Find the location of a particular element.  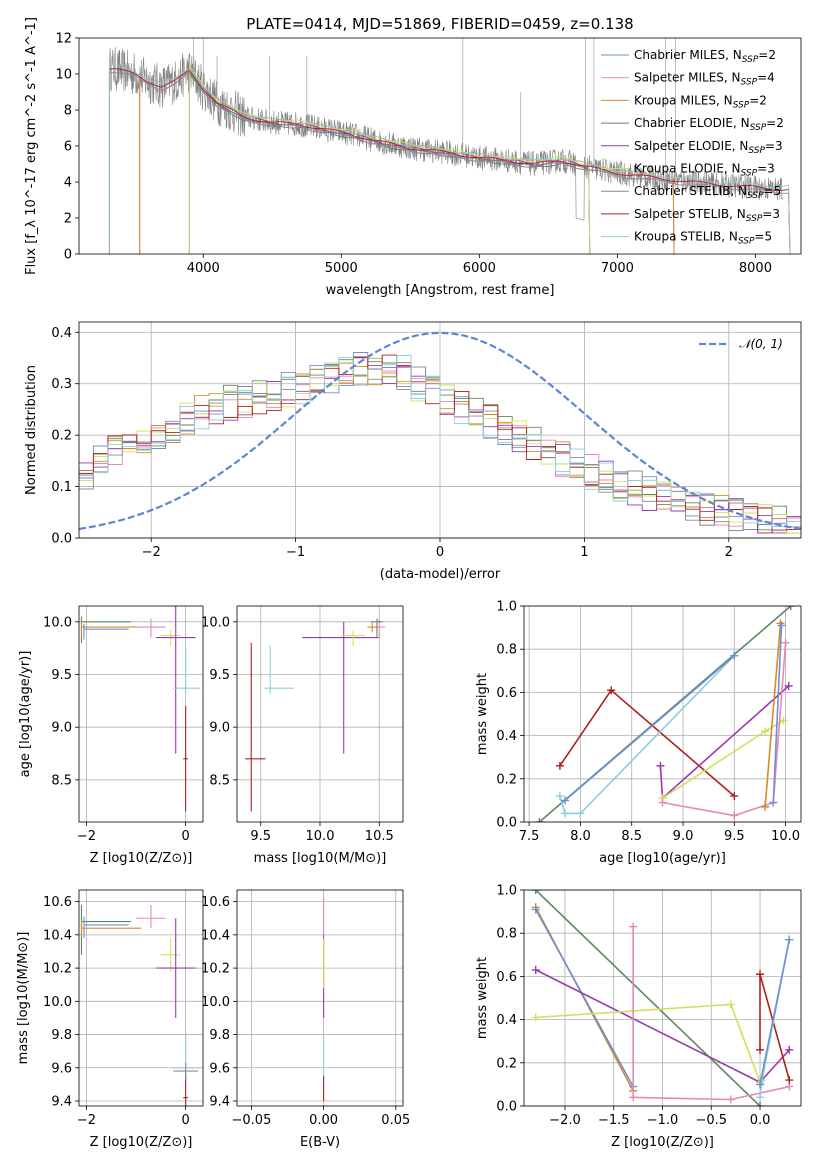

tick-label-x: 8000 is located at coordinates (755, 268).